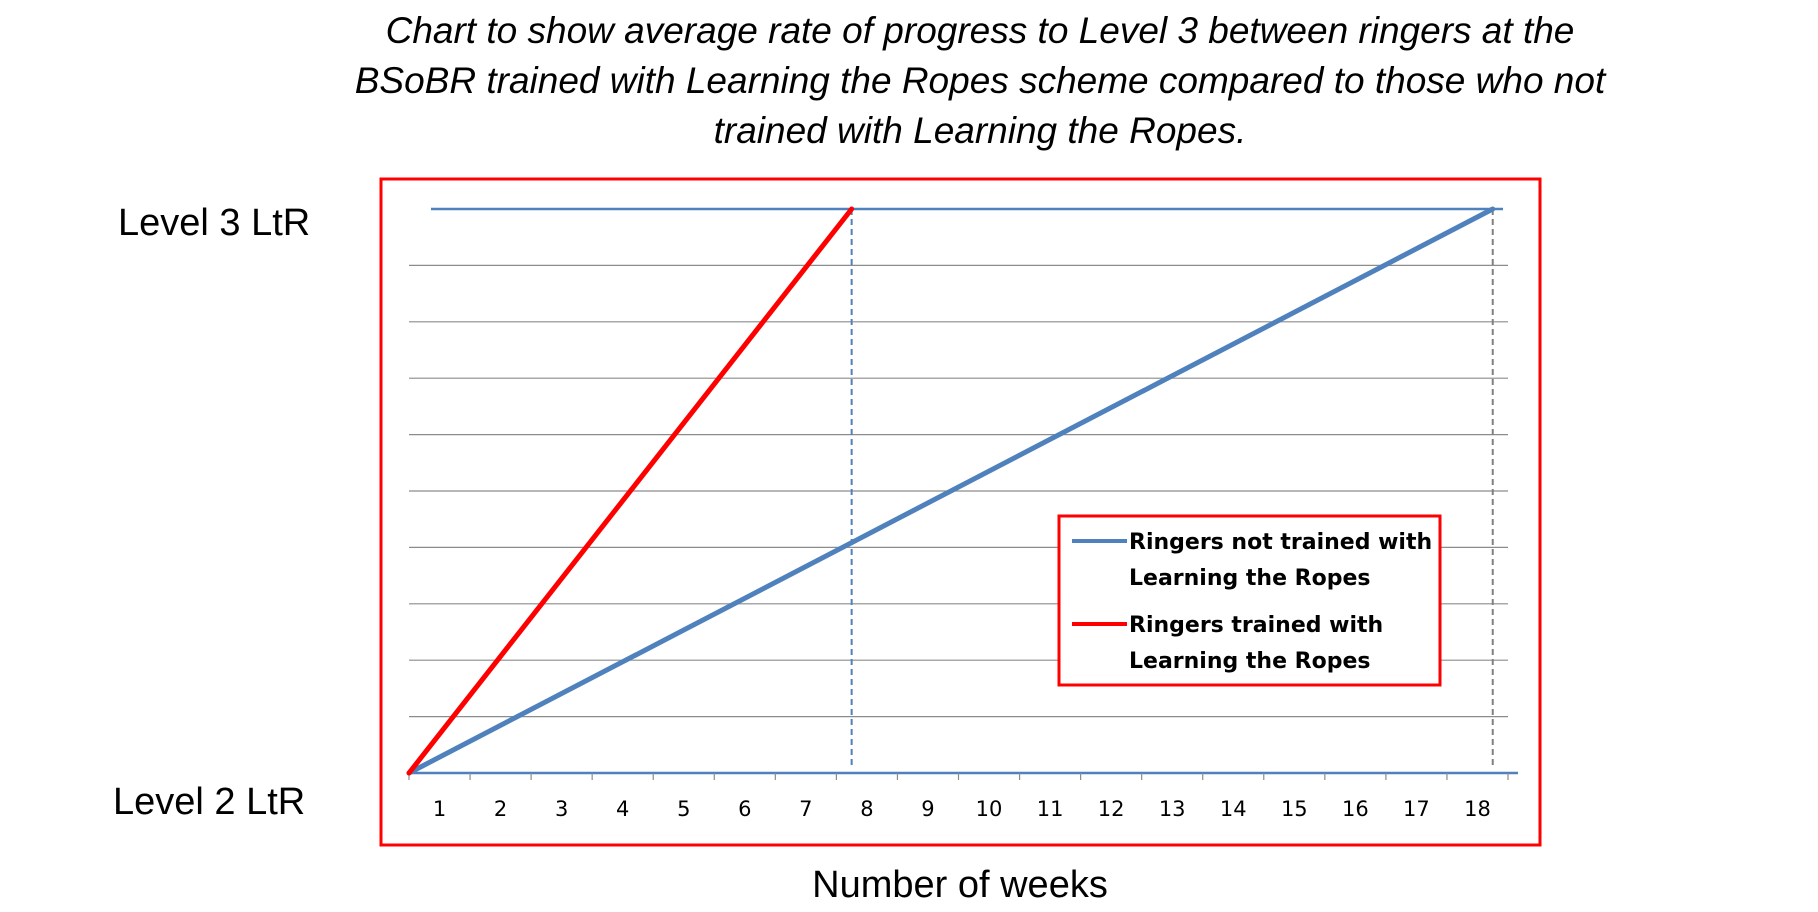 This screenshot has height=912, width=1818. I want to click on x-axis-label: Number of weeks, so click(960, 885).